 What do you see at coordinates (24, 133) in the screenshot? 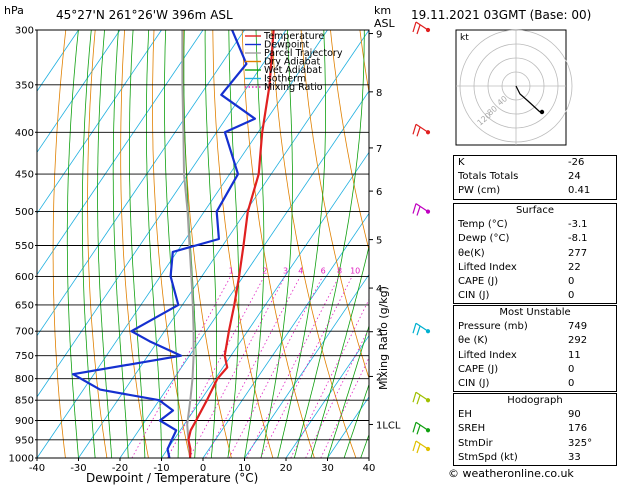
I see `pressure-tick-label: 400` at bounding box center [24, 133].